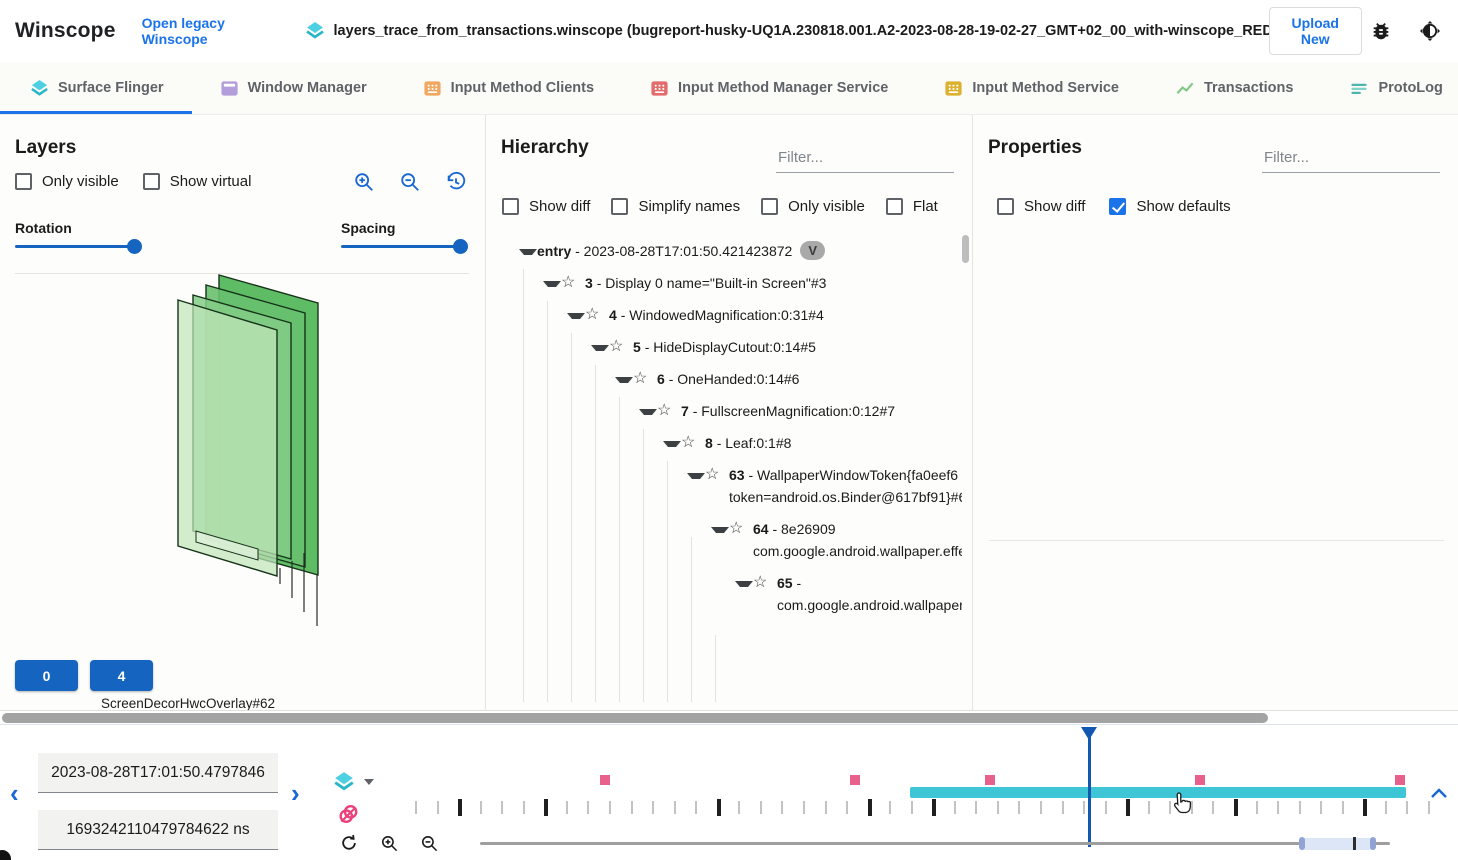 The height and width of the screenshot is (860, 1458). What do you see at coordinates (724, 315) in the screenshot?
I see `tree-node: ☆ 4 - WindowedMagnification:0:31#4` at bounding box center [724, 315].